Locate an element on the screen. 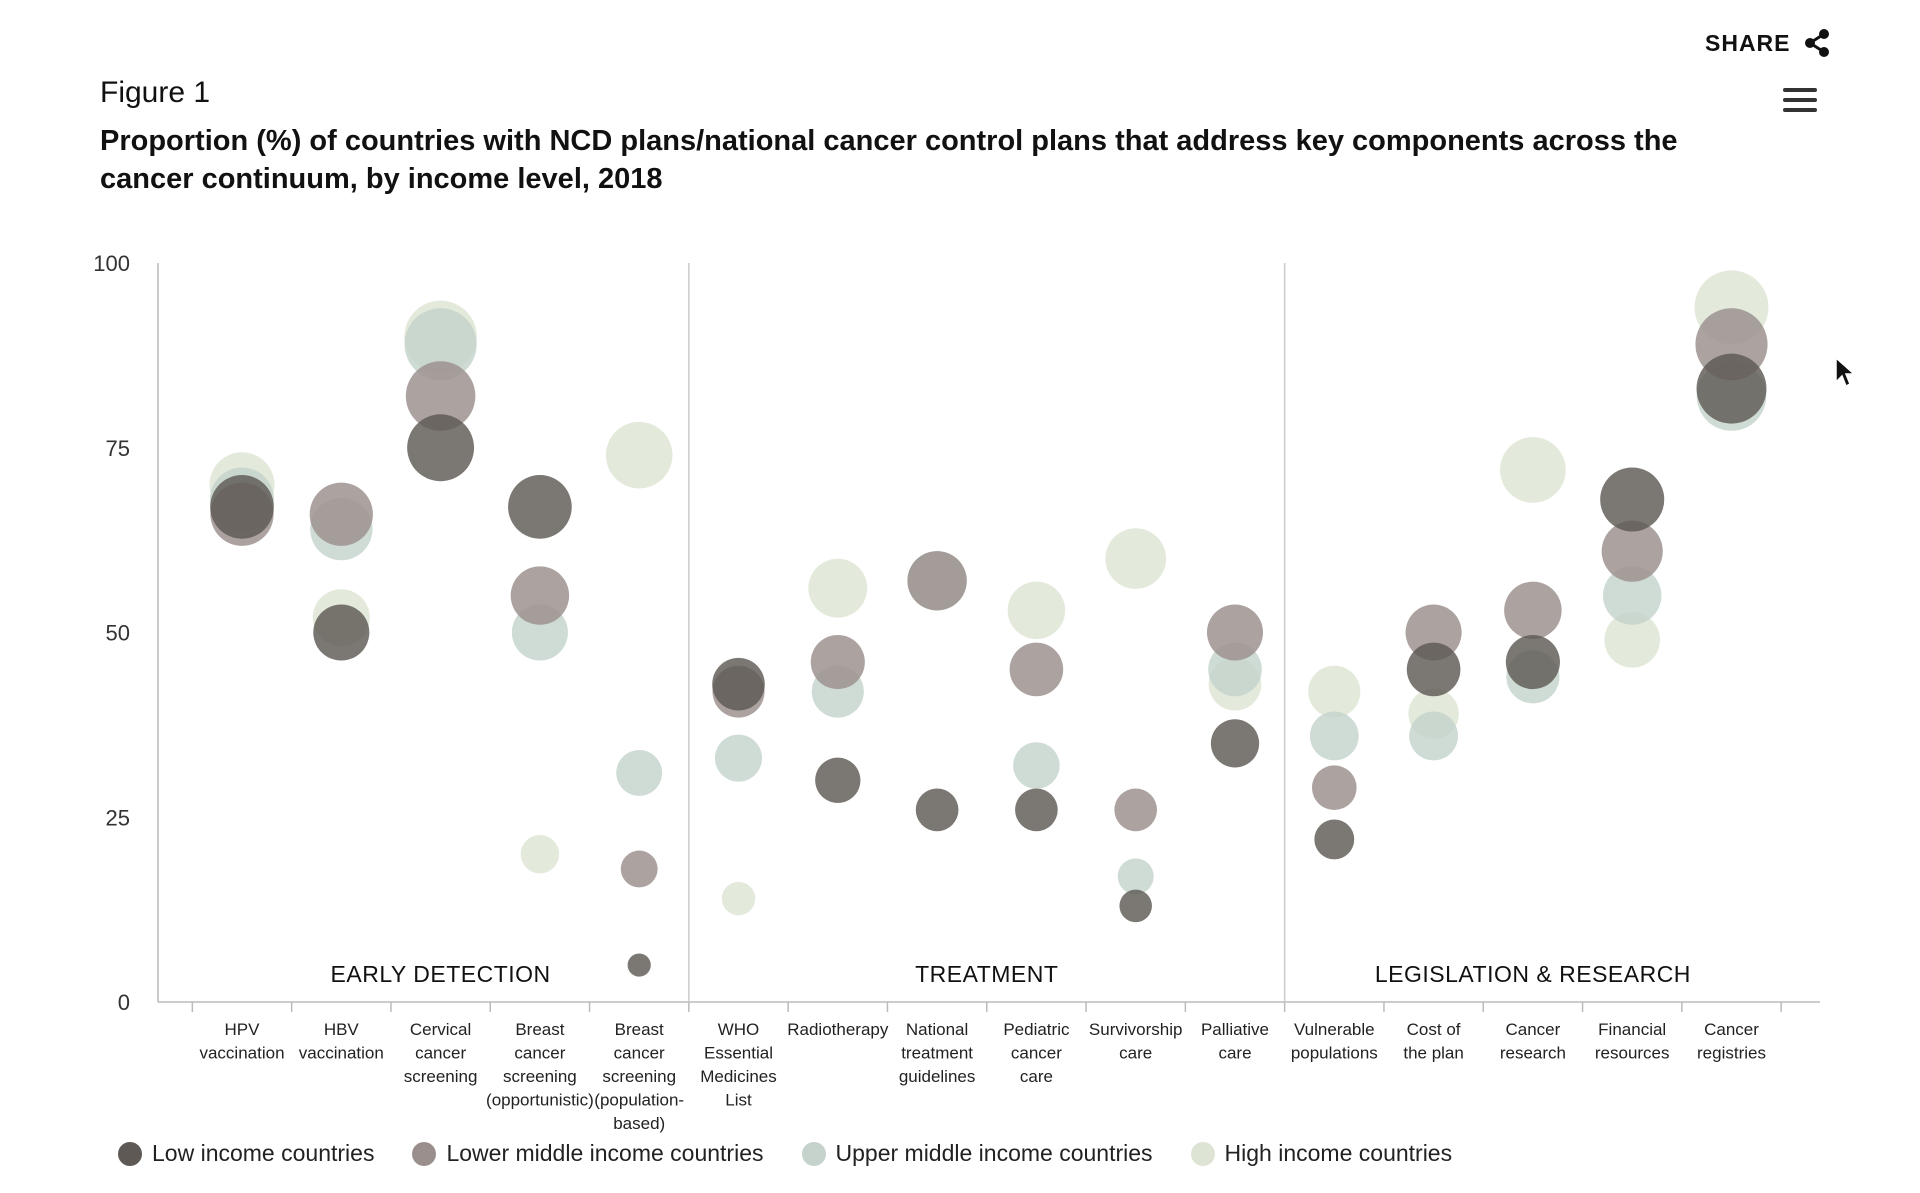 Image resolution: width=1920 pixels, height=1193 pixels. x-tick-label: Survivorship care is located at coordinates (1136, 1041).